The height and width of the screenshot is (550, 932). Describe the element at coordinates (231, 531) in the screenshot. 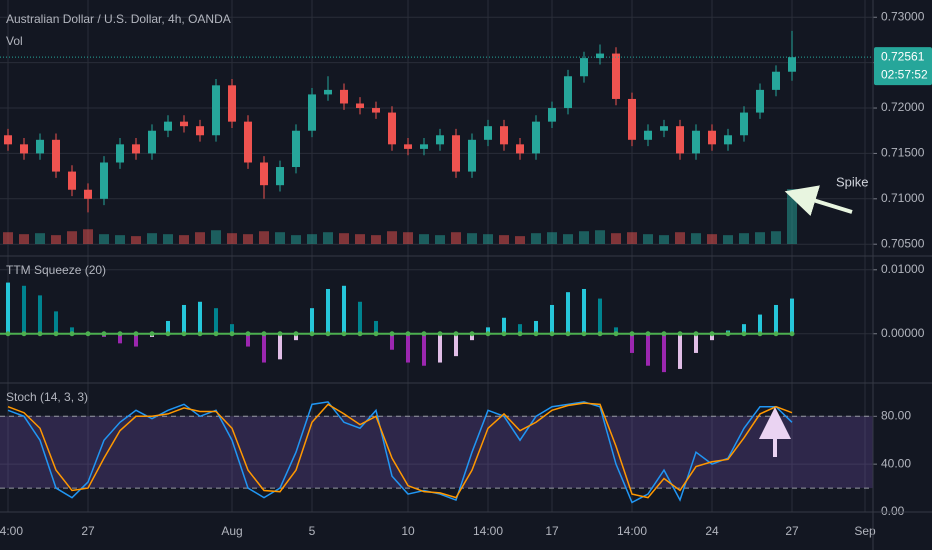

I see `x-tick-label: Aug` at that location.